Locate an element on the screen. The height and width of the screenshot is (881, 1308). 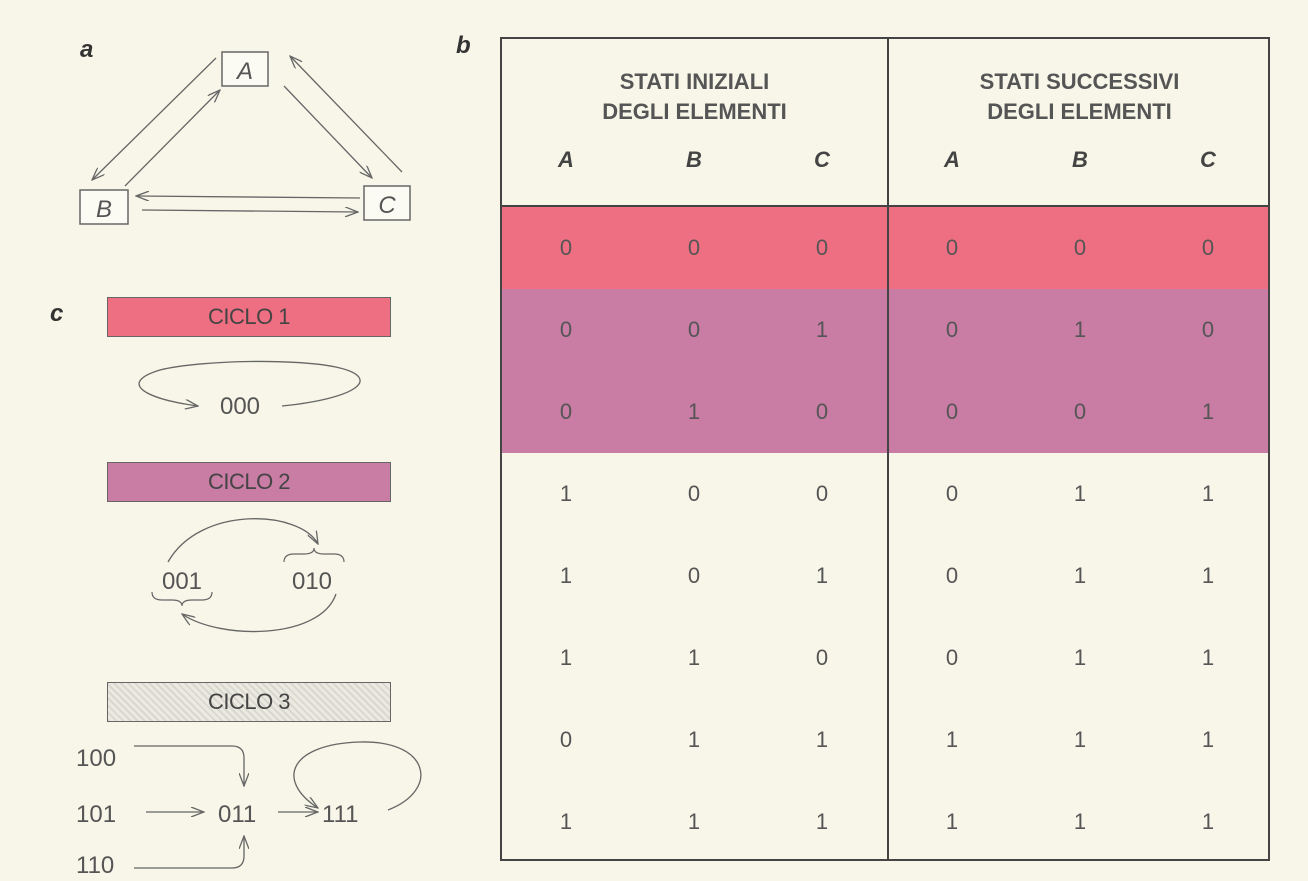
state-101: 101 is located at coordinates (96, 814).